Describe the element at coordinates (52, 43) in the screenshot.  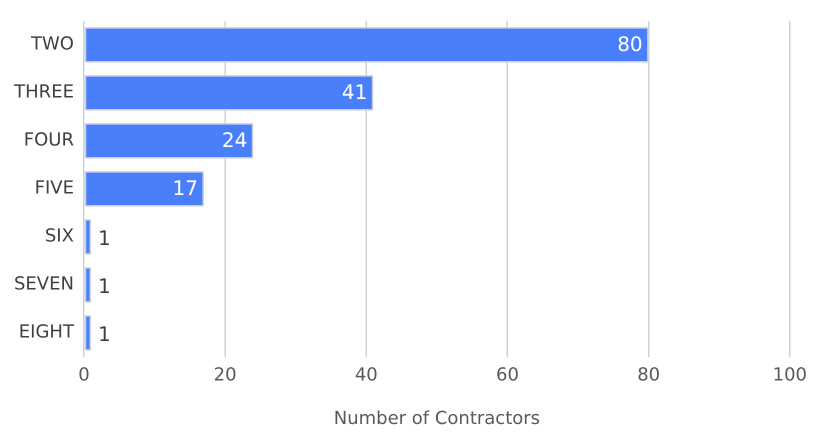
I see `y-tick-label: TWO` at that location.